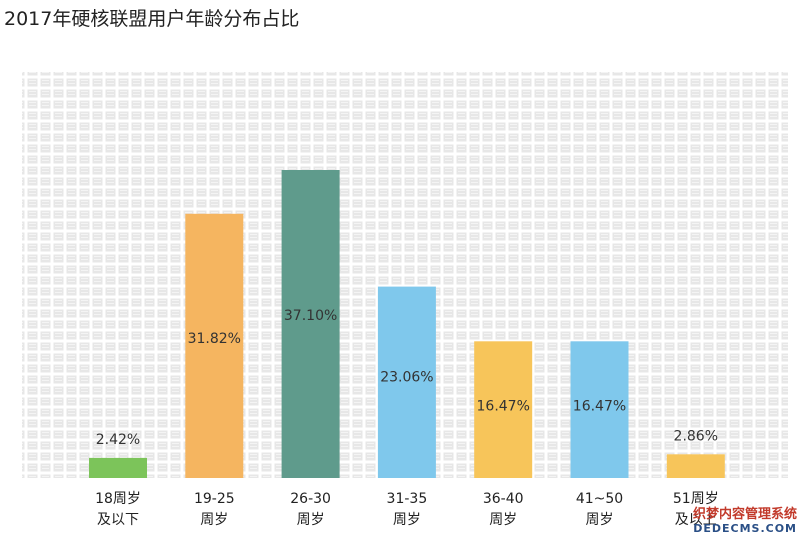 This screenshot has width=805, height=539. What do you see at coordinates (599, 407) in the screenshot?
I see `bar-value-label-5: 16.47%` at bounding box center [599, 407].